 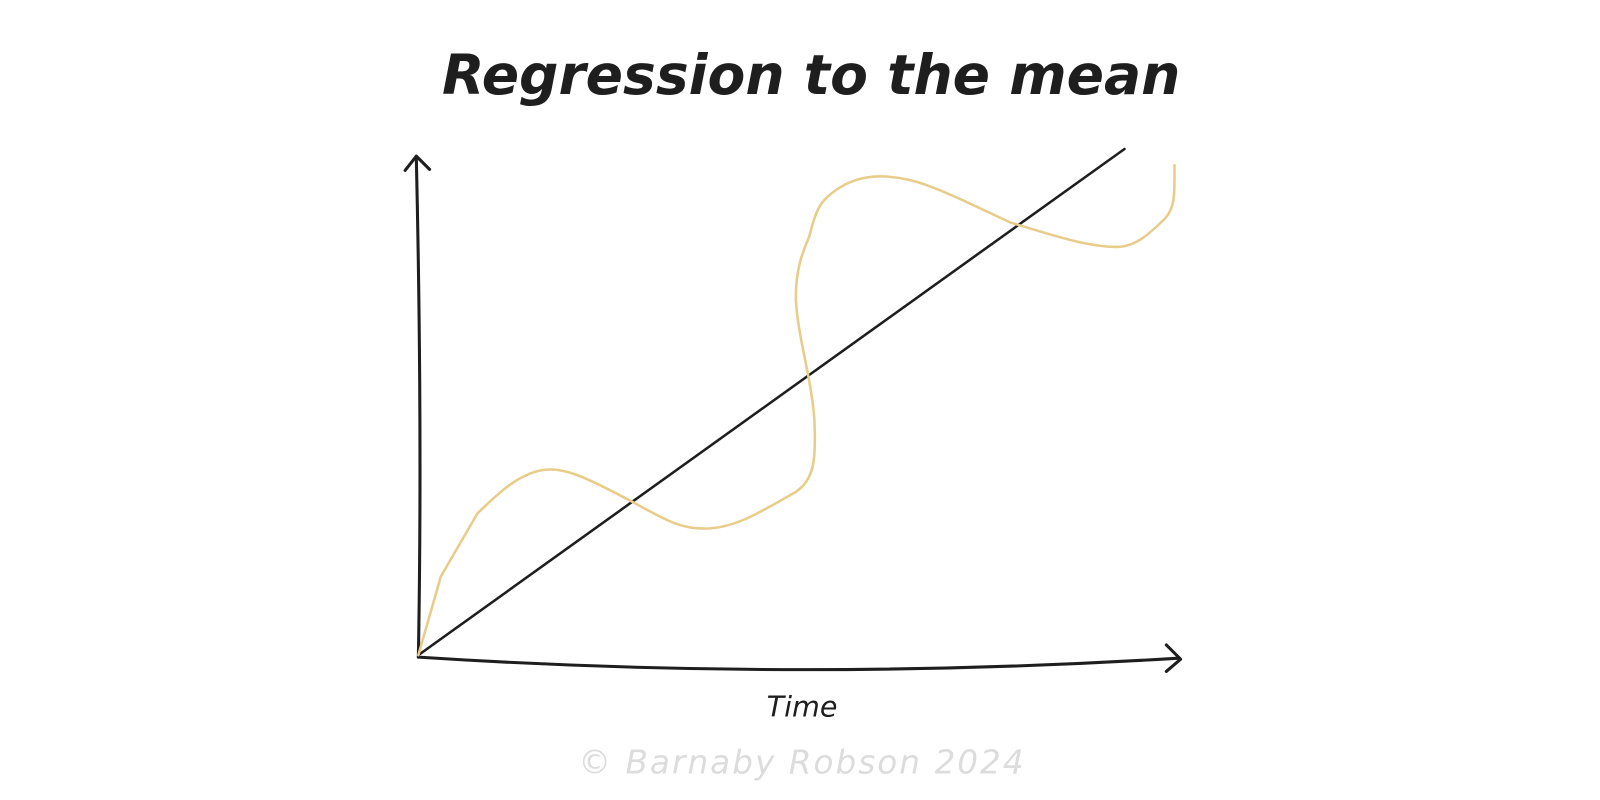 What do you see at coordinates (811, 75) in the screenshot?
I see `title: Regression to the mean` at bounding box center [811, 75].